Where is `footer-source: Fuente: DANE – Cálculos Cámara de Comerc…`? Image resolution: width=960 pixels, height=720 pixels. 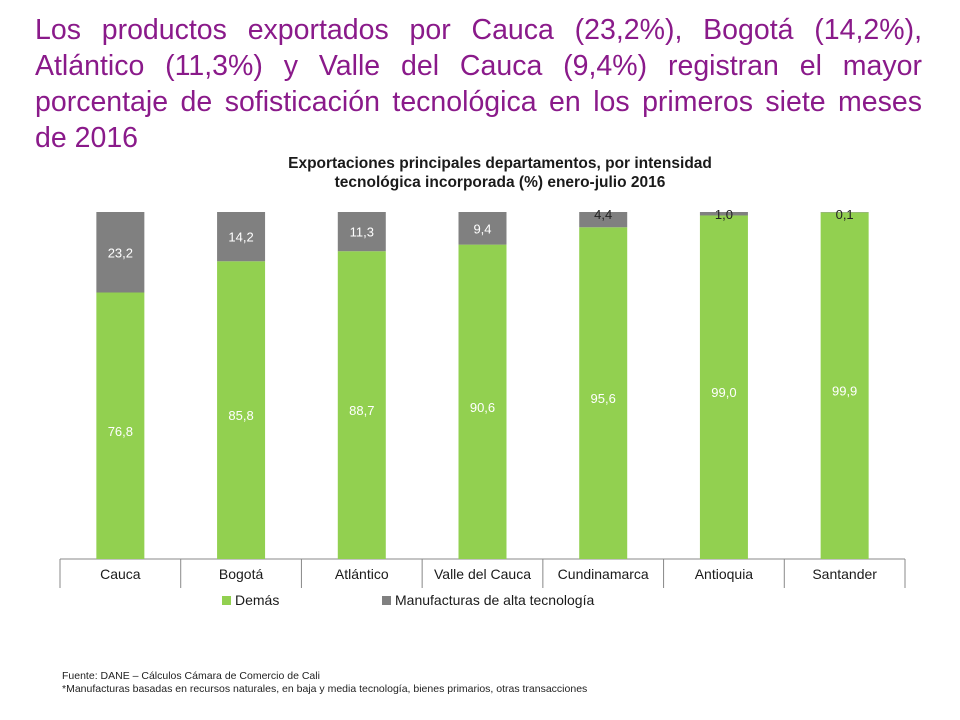
footer-source: Fuente: DANE – Cálculos Cámara de Comerc… is located at coordinates (191, 676).